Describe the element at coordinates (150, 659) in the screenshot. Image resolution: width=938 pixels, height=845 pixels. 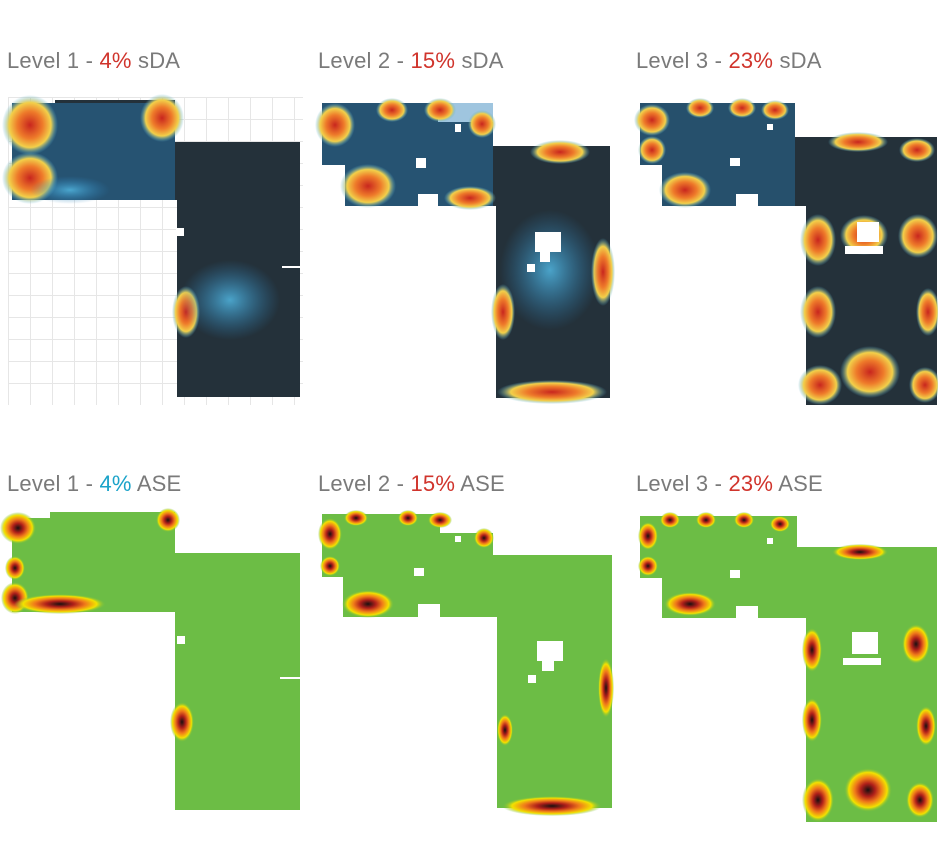
I see `ase-shape-l1` at that location.